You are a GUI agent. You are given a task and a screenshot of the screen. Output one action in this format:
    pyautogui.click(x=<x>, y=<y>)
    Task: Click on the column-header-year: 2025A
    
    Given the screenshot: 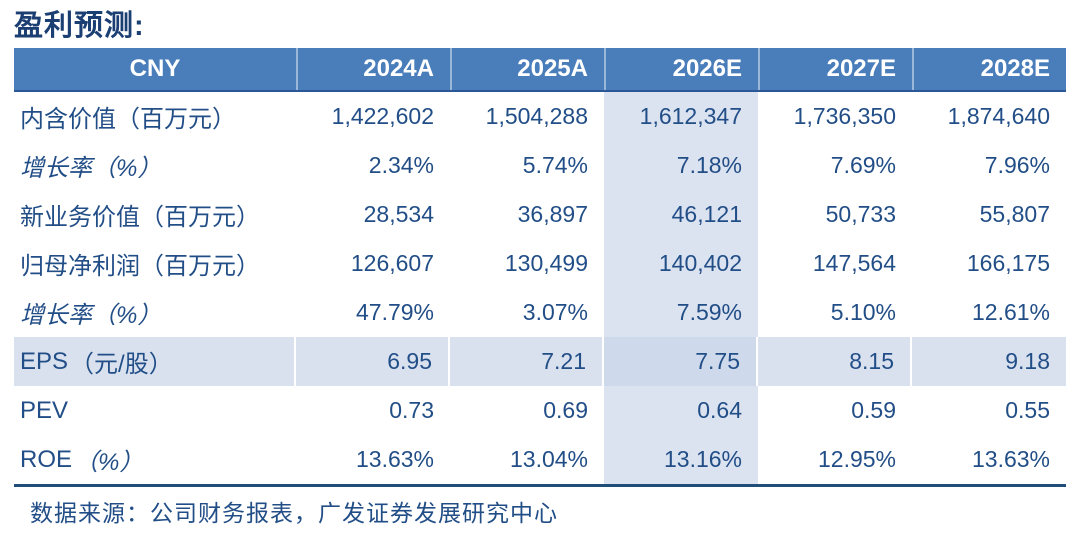 What is the action you would take?
    pyautogui.click(x=527, y=69)
    